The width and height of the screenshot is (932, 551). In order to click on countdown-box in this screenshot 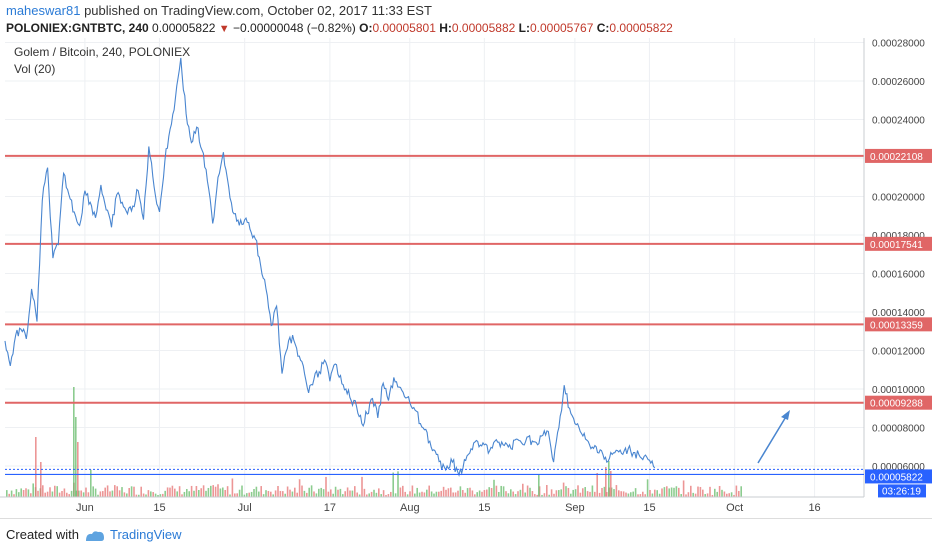, I will do `click(902, 491)`.